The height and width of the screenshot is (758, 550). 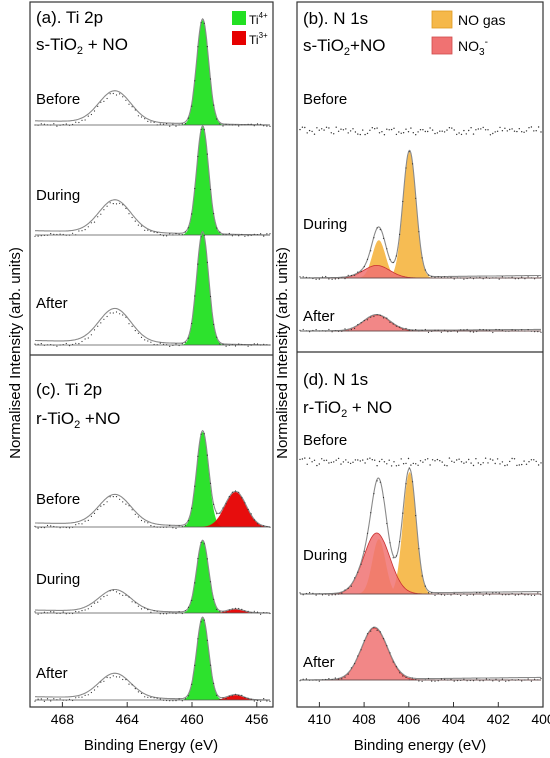 I want to click on panel-a-label-after: After, so click(x=52, y=303).